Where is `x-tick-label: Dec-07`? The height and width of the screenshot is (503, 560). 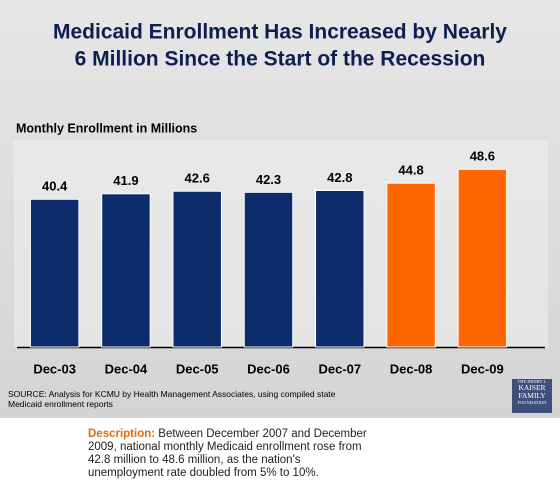 x-tick-label: Dec-07 is located at coordinates (339, 368).